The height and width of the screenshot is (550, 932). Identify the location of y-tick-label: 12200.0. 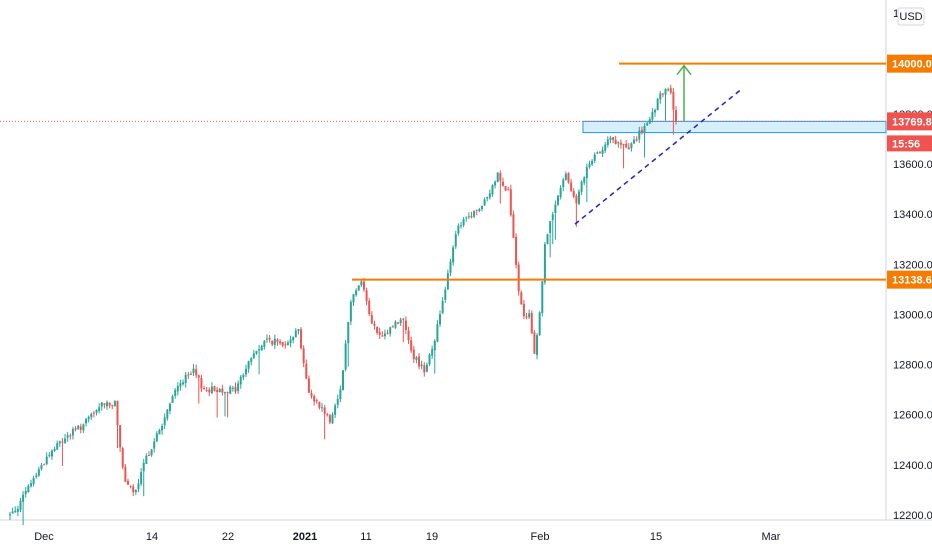
(912, 516).